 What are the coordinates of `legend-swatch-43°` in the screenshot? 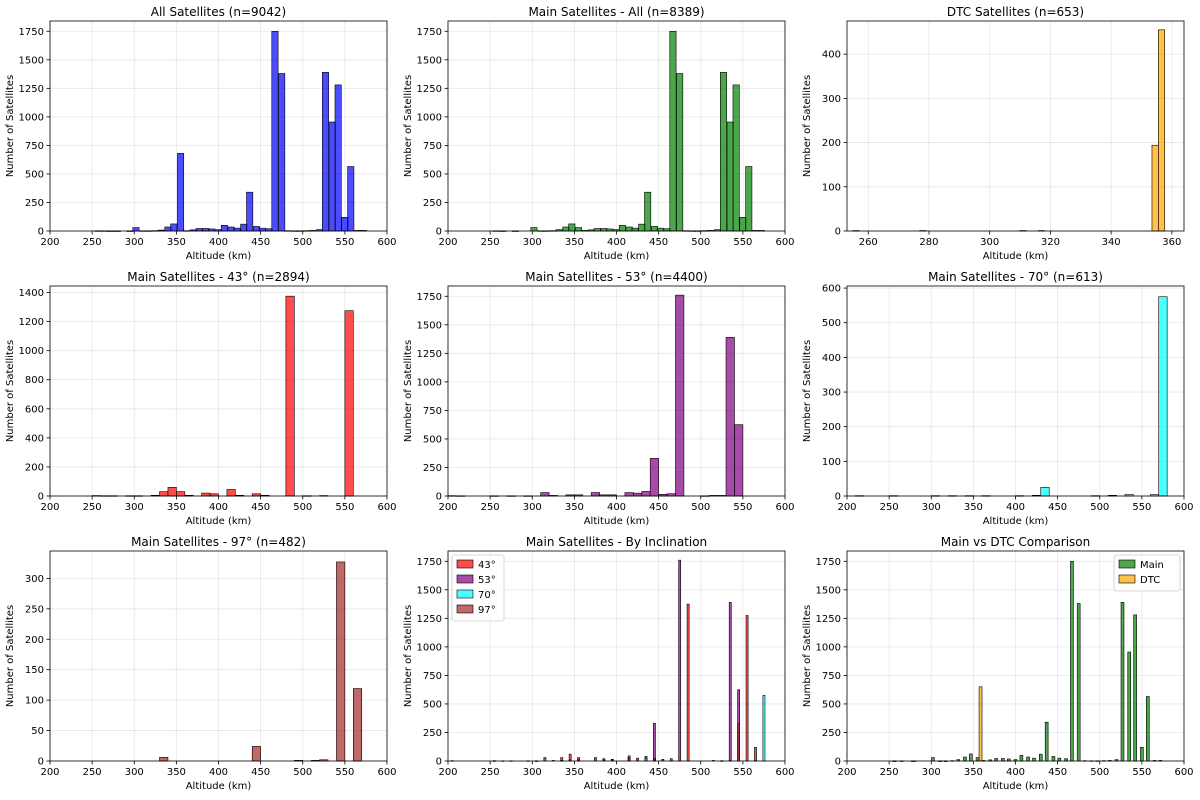 It's located at (465, 564).